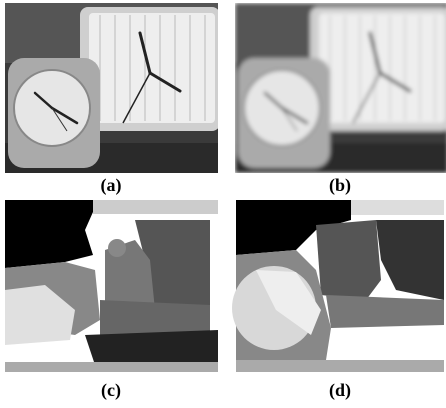  I want to click on caption: (c), so click(111, 390).